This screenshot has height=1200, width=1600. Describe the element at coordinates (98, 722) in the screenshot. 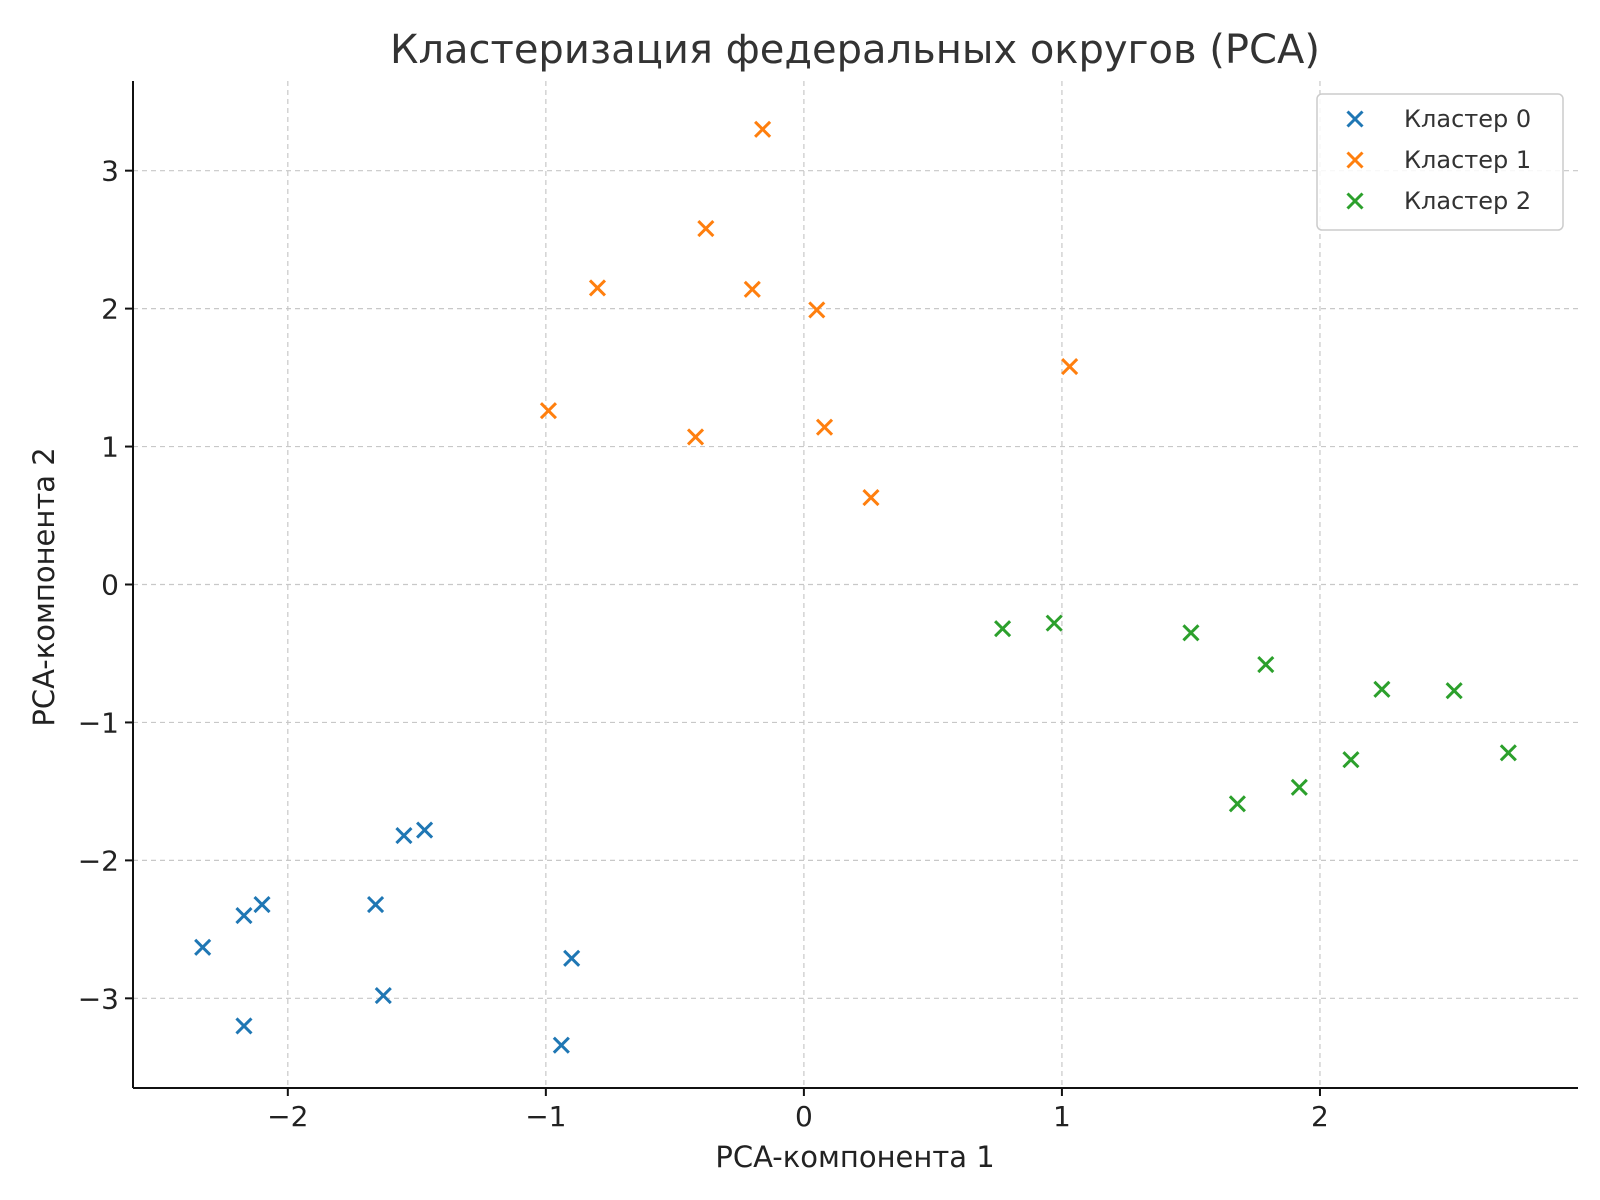

I see `y-tick-label: −1` at that location.